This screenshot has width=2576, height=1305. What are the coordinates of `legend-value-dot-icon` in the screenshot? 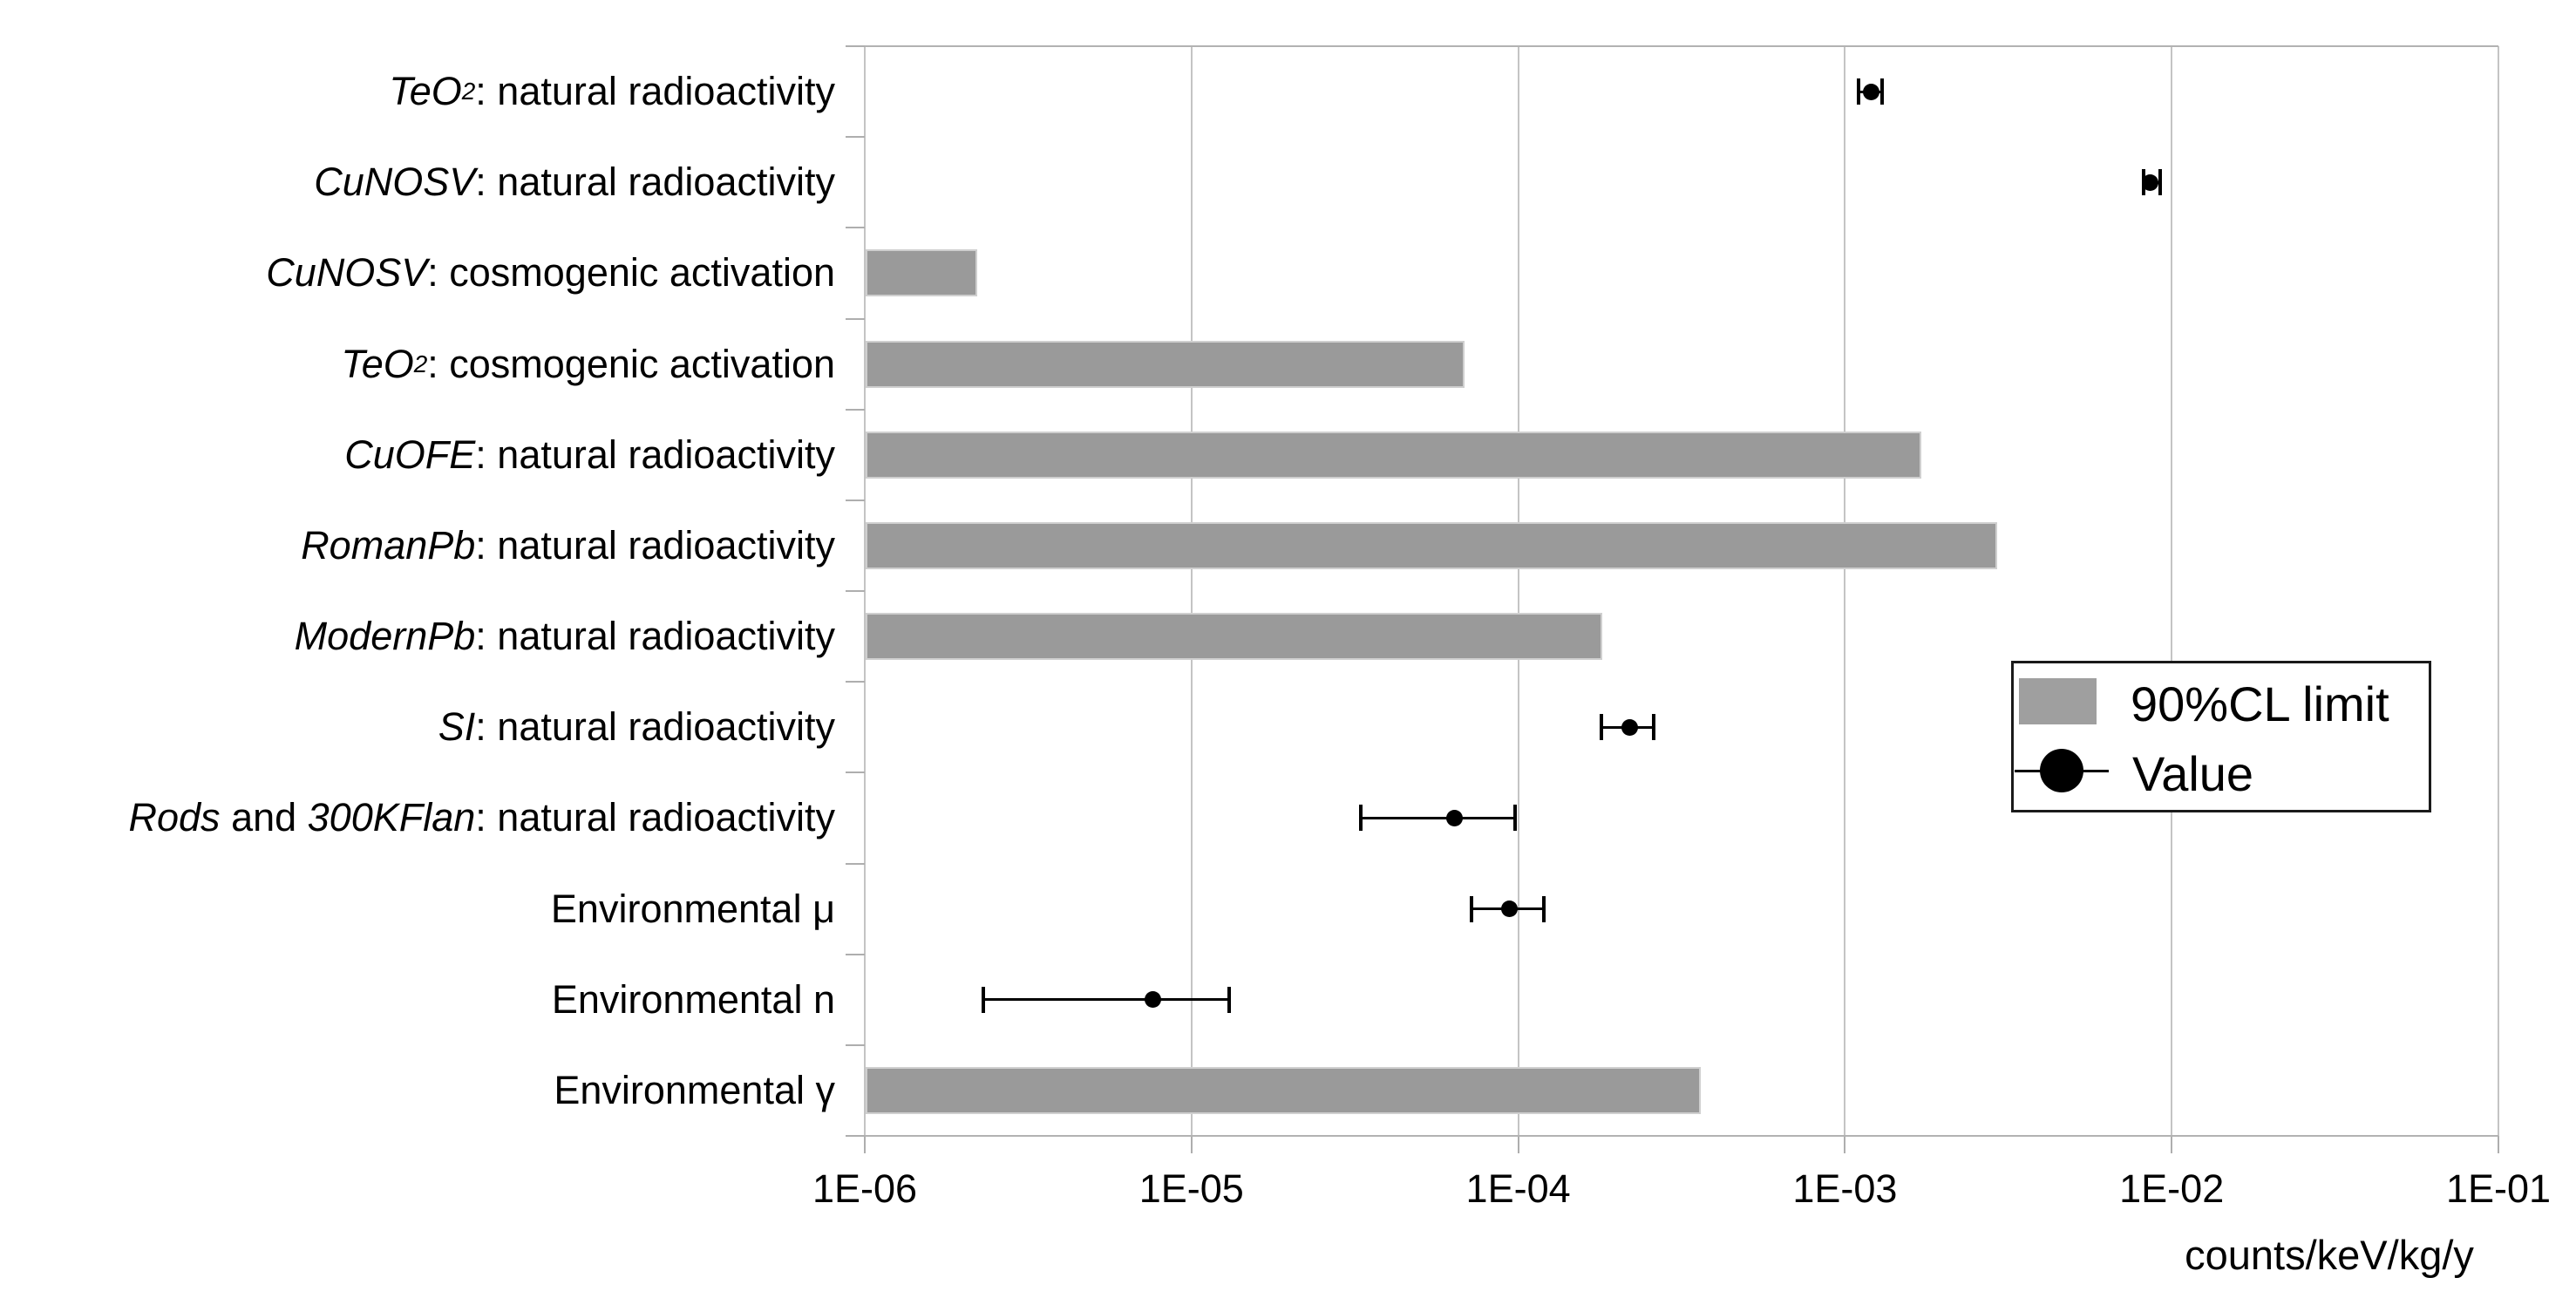 It's located at (2061, 770).